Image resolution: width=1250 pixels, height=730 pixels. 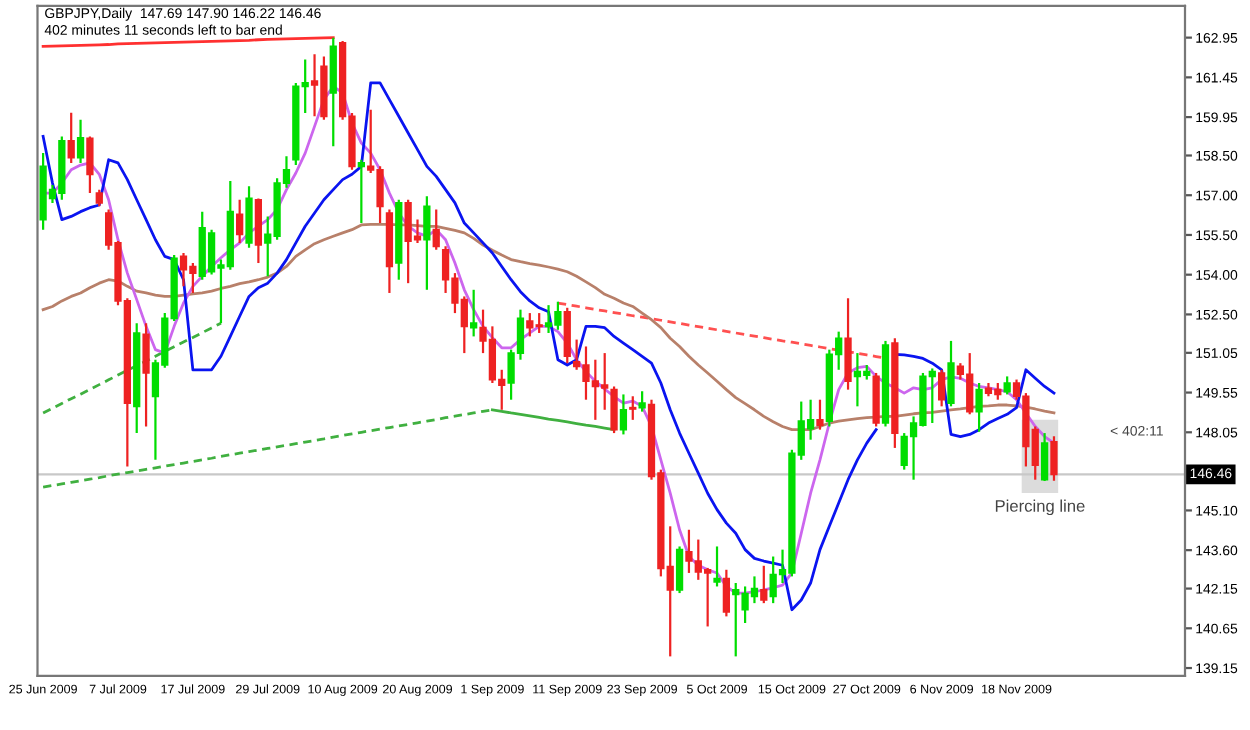 I want to click on line-series, so click(x=132, y=368).